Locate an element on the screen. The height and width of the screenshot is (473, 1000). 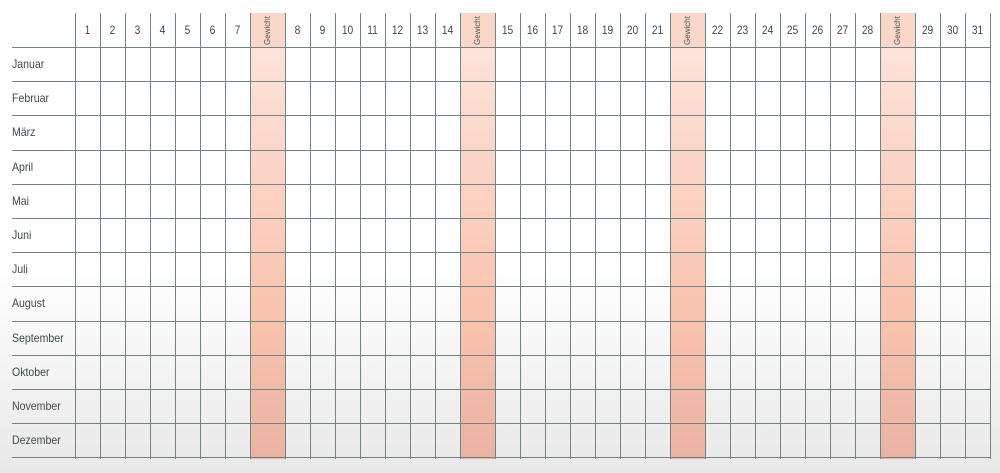
day-number-header: 18 is located at coordinates (582, 30).